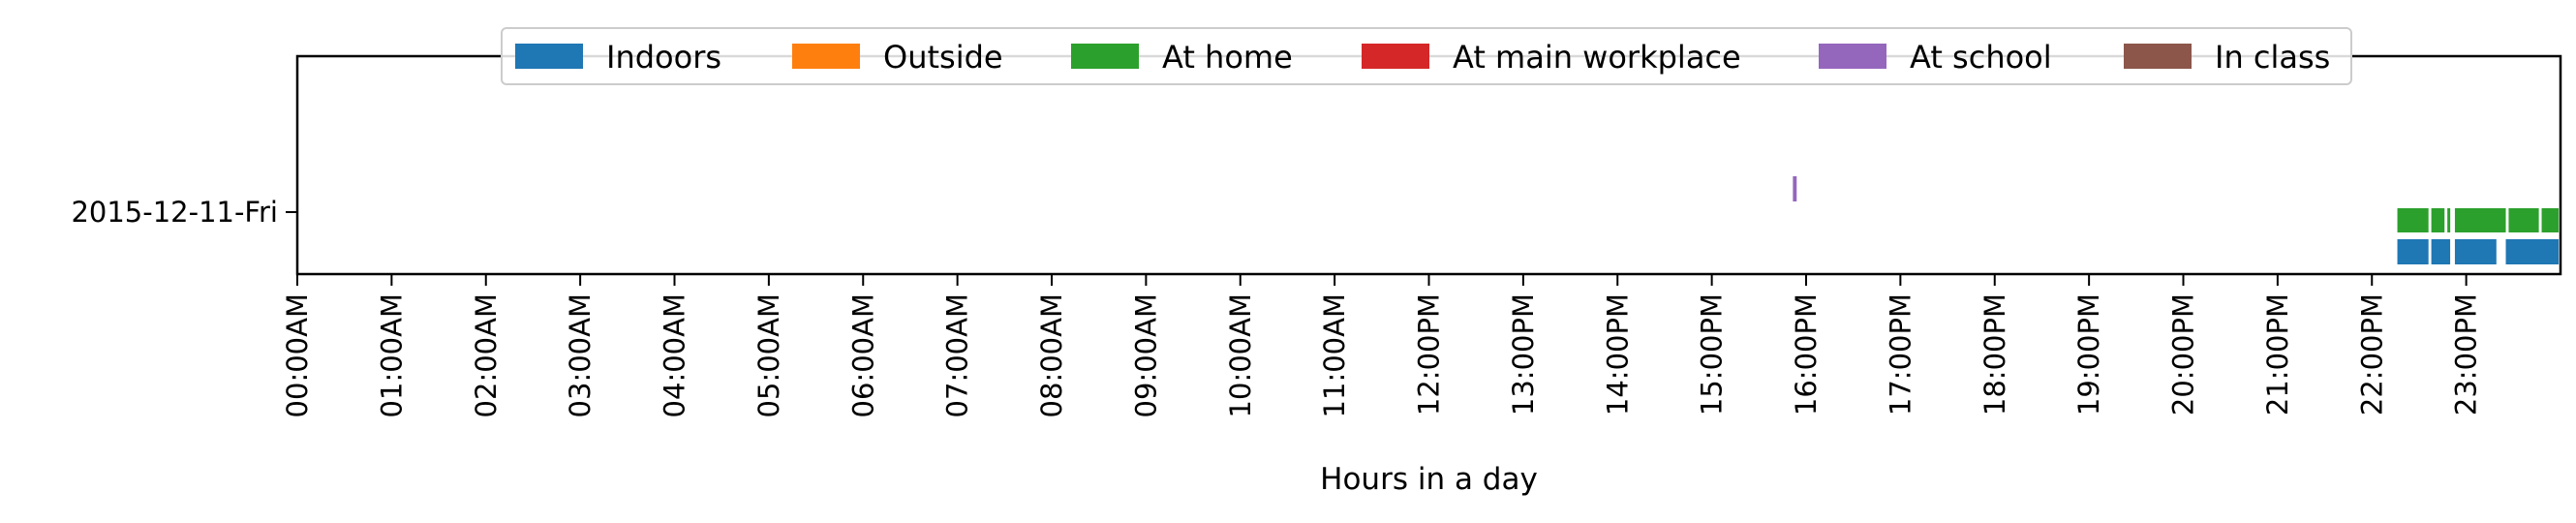 The image size is (2576, 523). Describe the element at coordinates (862, 355) in the screenshot. I see `x-tick-label: 06:00AM` at that location.